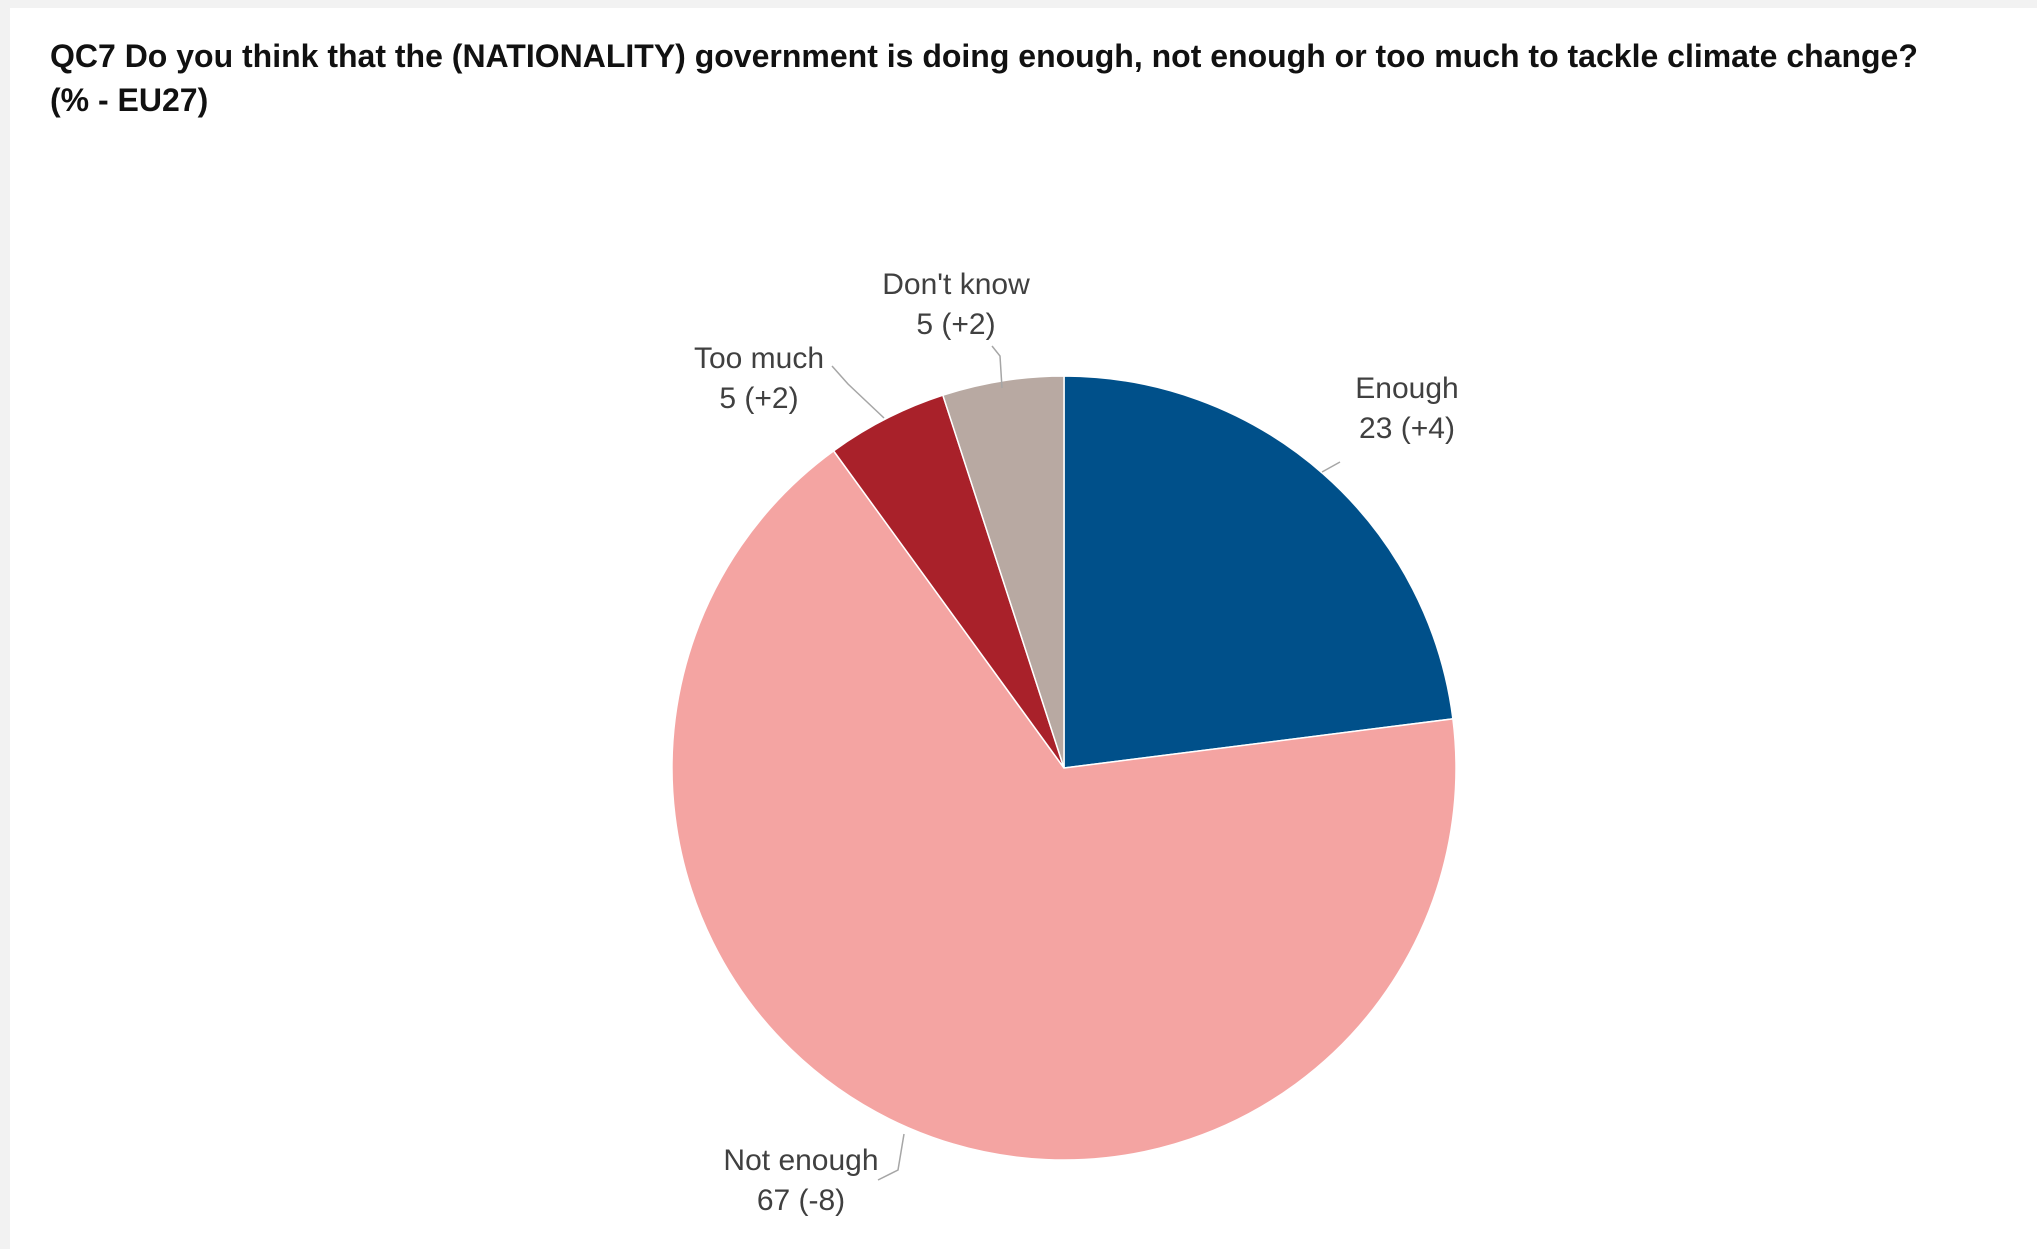 Image resolution: width=2037 pixels, height=1249 pixels. What do you see at coordinates (891, 1157) in the screenshot?
I see `leader-line-not-enough` at bounding box center [891, 1157].